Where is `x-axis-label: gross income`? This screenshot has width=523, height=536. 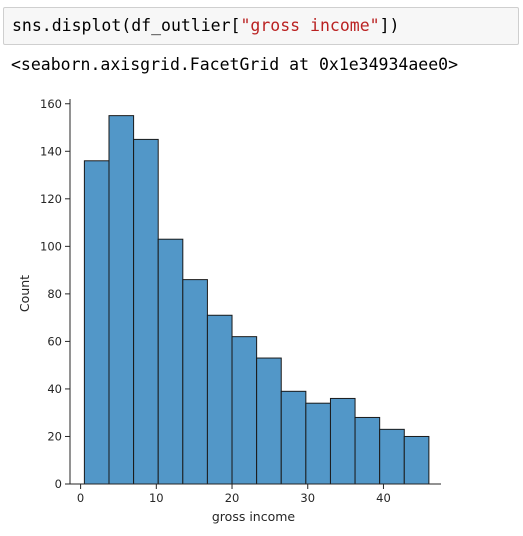 x-axis-label: gross income is located at coordinates (254, 516).